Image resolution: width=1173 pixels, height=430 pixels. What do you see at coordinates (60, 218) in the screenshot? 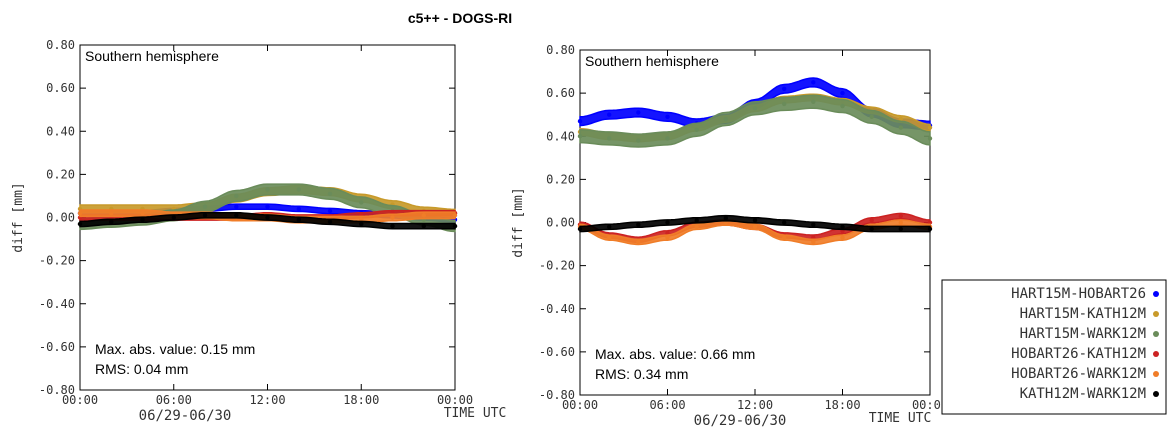
I see `y-tick-label: 0.00` at bounding box center [60, 218].